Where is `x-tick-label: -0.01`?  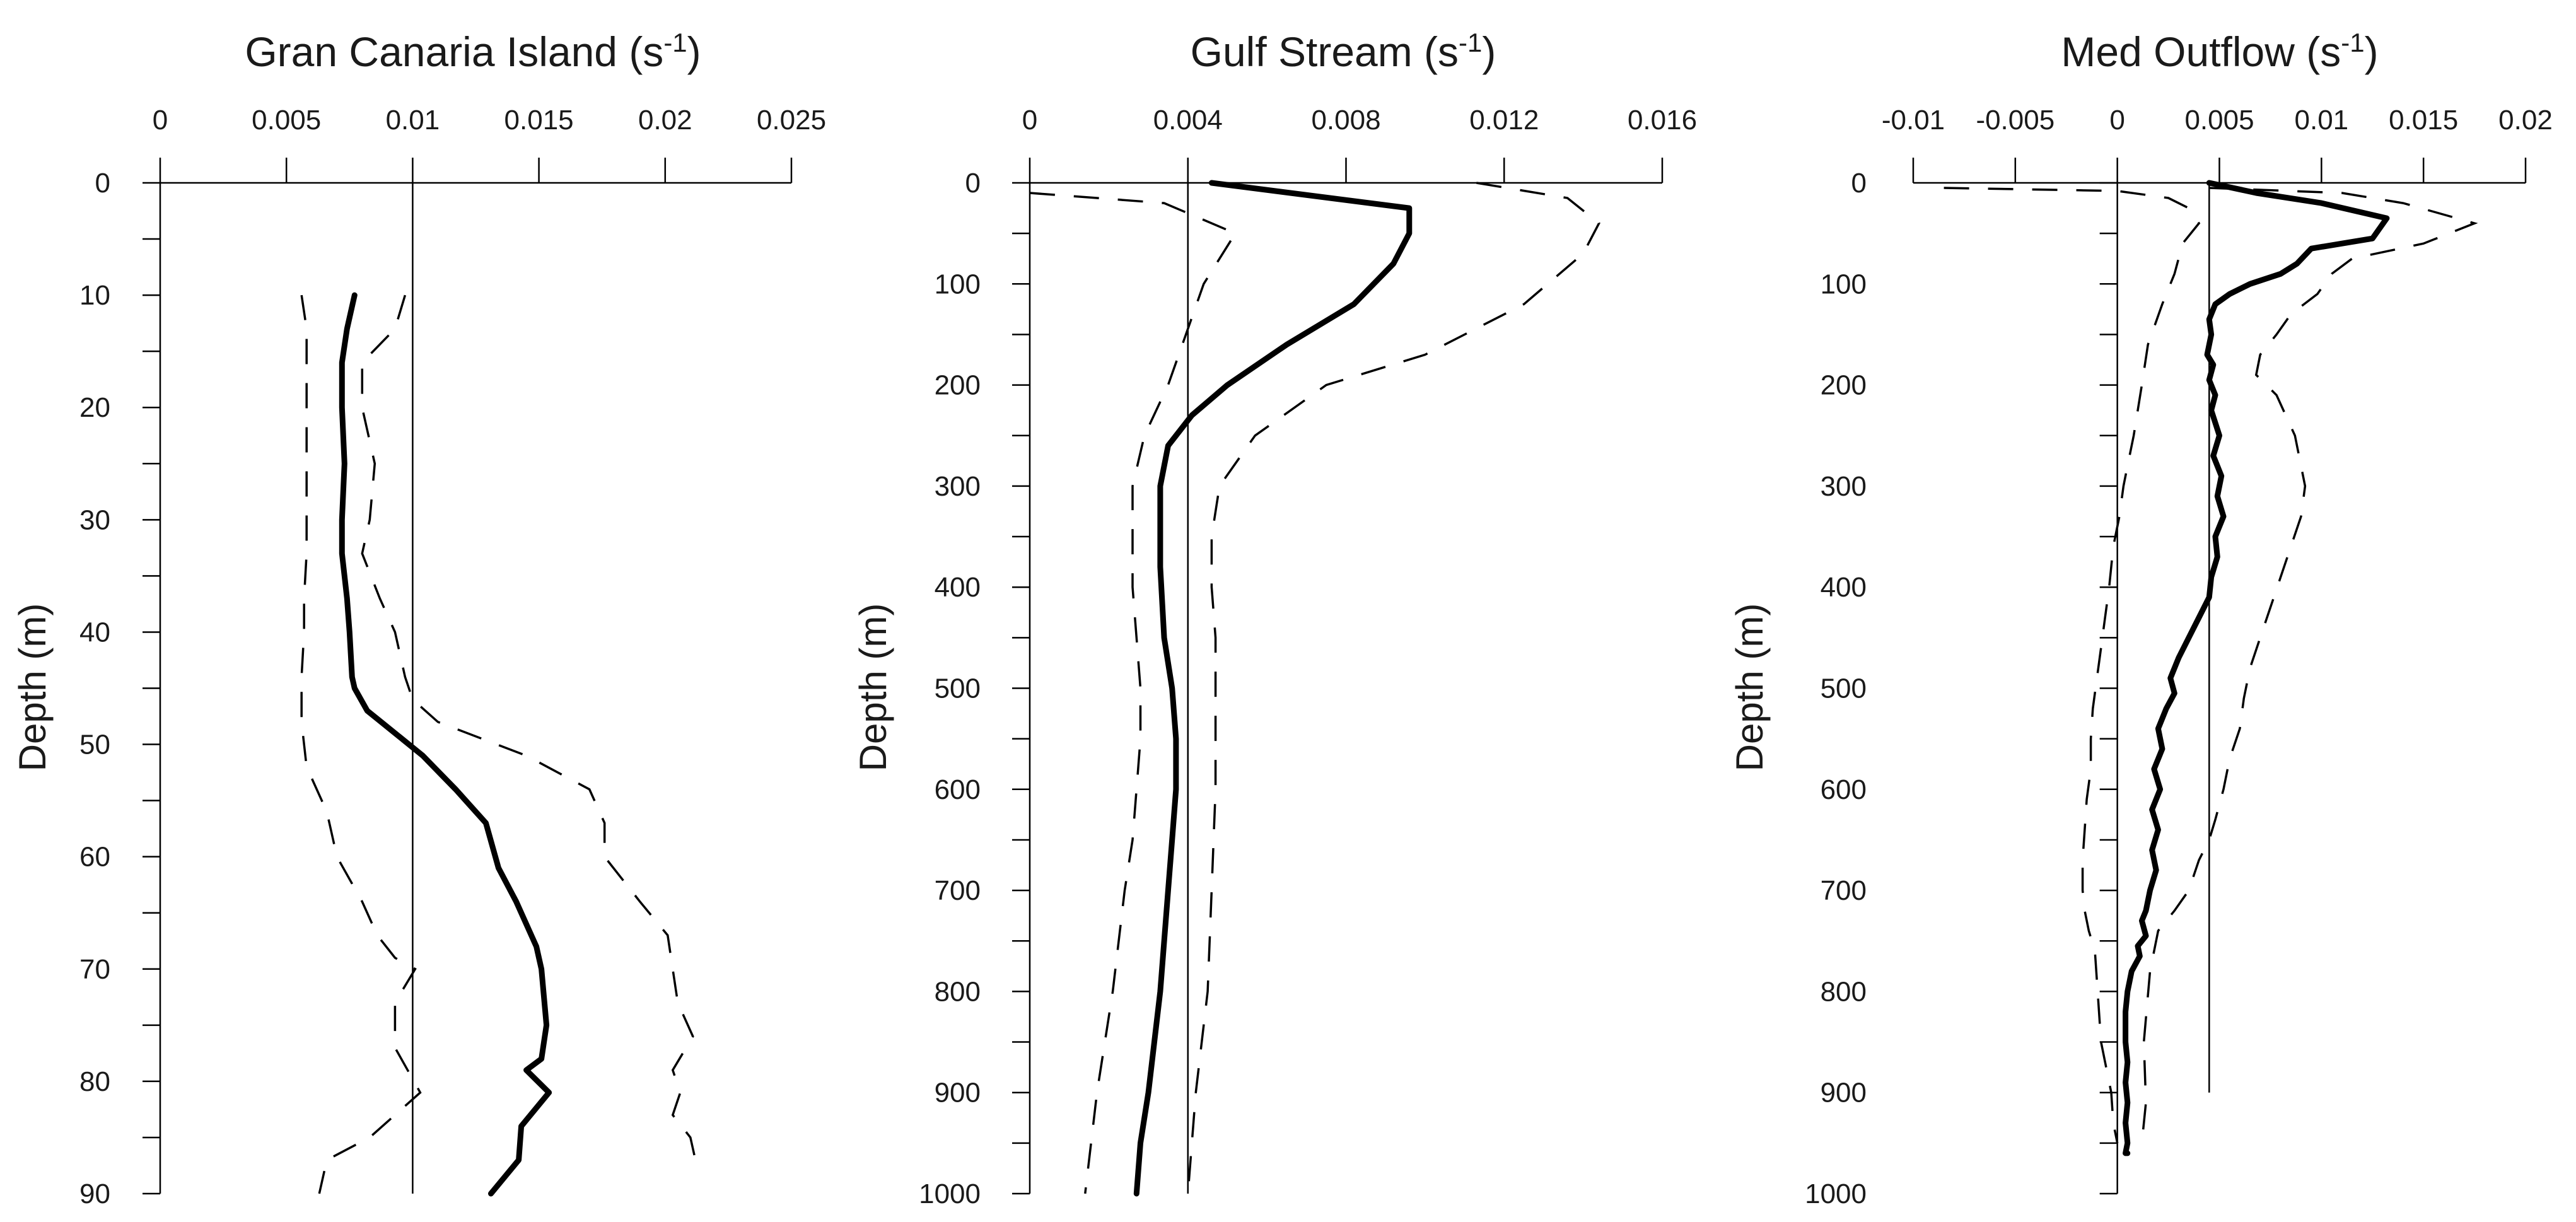
x-tick-label: -0.01 is located at coordinates (1914, 120).